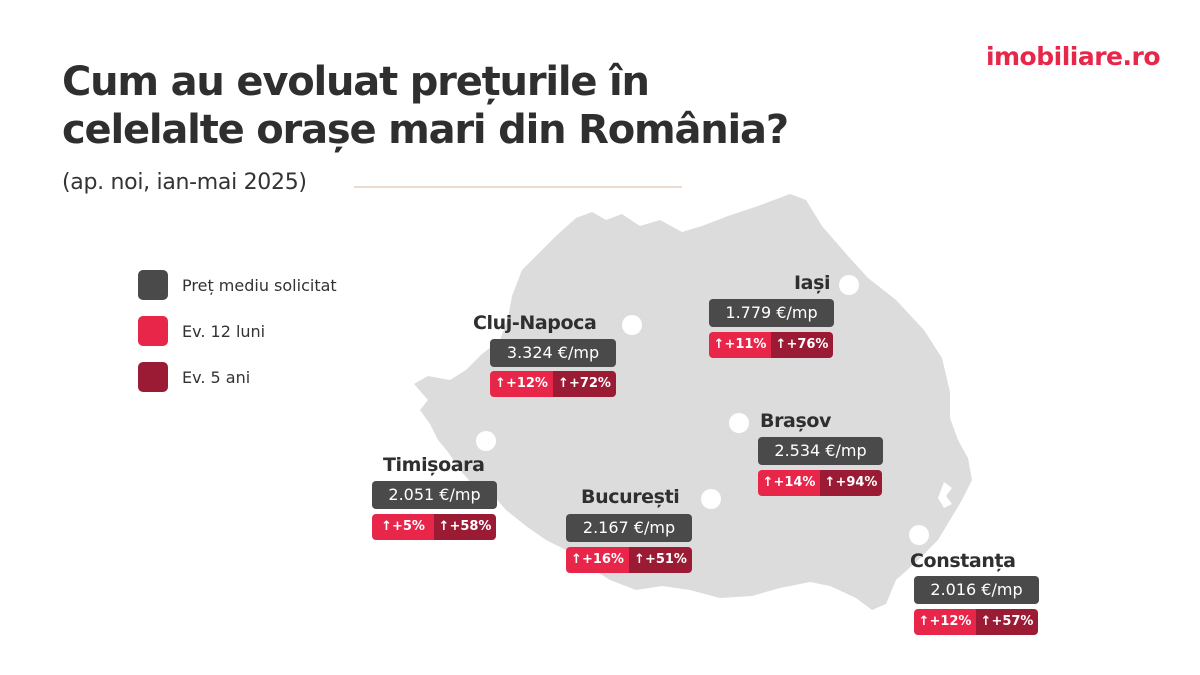 Image resolution: width=1200 pixels, height=675 pixels. I want to click on city-name: Cluj-Napoca, so click(535, 323).